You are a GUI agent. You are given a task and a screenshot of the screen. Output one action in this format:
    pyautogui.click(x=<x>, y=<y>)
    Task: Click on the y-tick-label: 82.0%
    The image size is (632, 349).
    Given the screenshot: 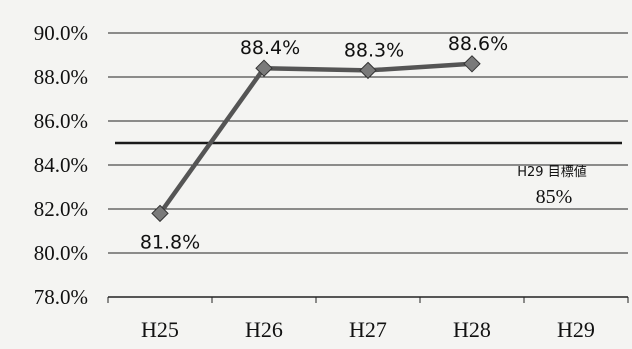 What is the action you would take?
    pyautogui.click(x=61, y=209)
    